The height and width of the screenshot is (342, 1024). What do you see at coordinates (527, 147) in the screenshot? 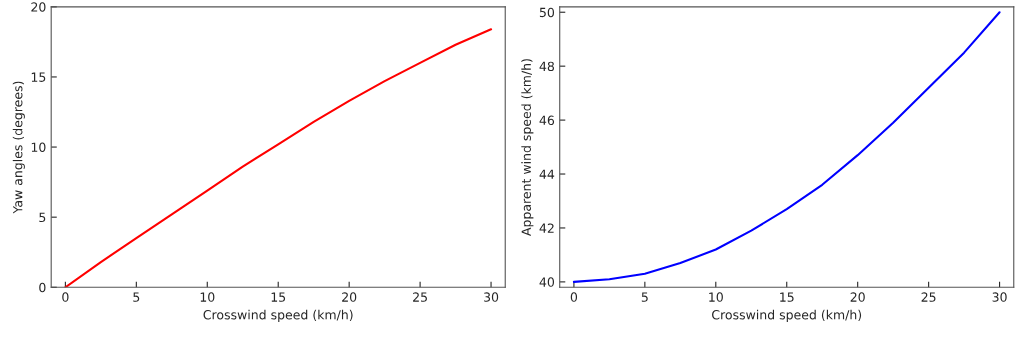
I see `y-axis-title: Apparent wind speed (km/h)` at bounding box center [527, 147].